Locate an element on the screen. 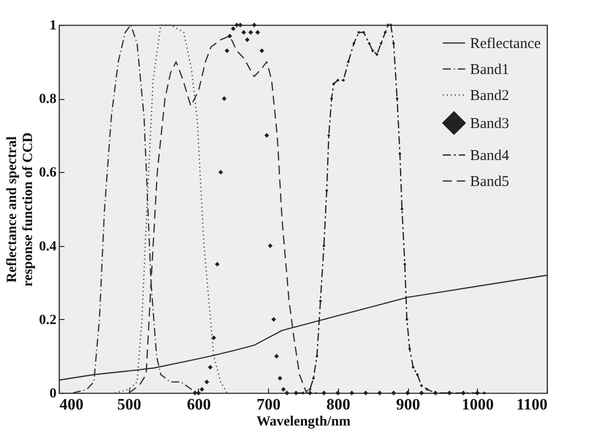 This screenshot has width=606, height=439. y-tick-label: 0.8 is located at coordinates (47, 100).